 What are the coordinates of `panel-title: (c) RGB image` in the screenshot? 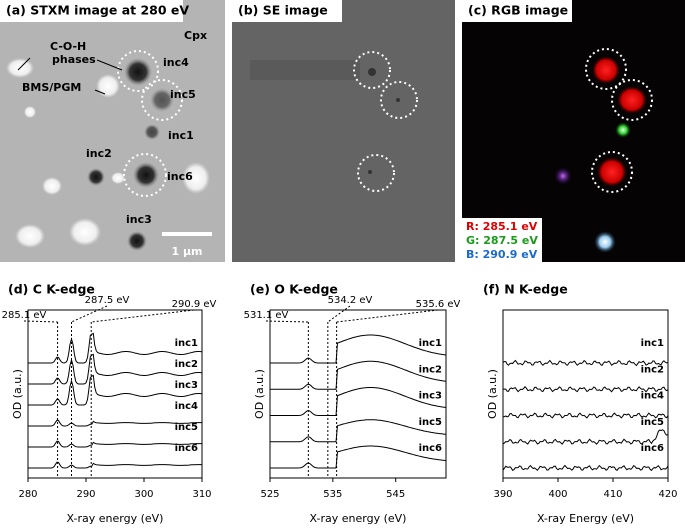 It's located at (518, 10).